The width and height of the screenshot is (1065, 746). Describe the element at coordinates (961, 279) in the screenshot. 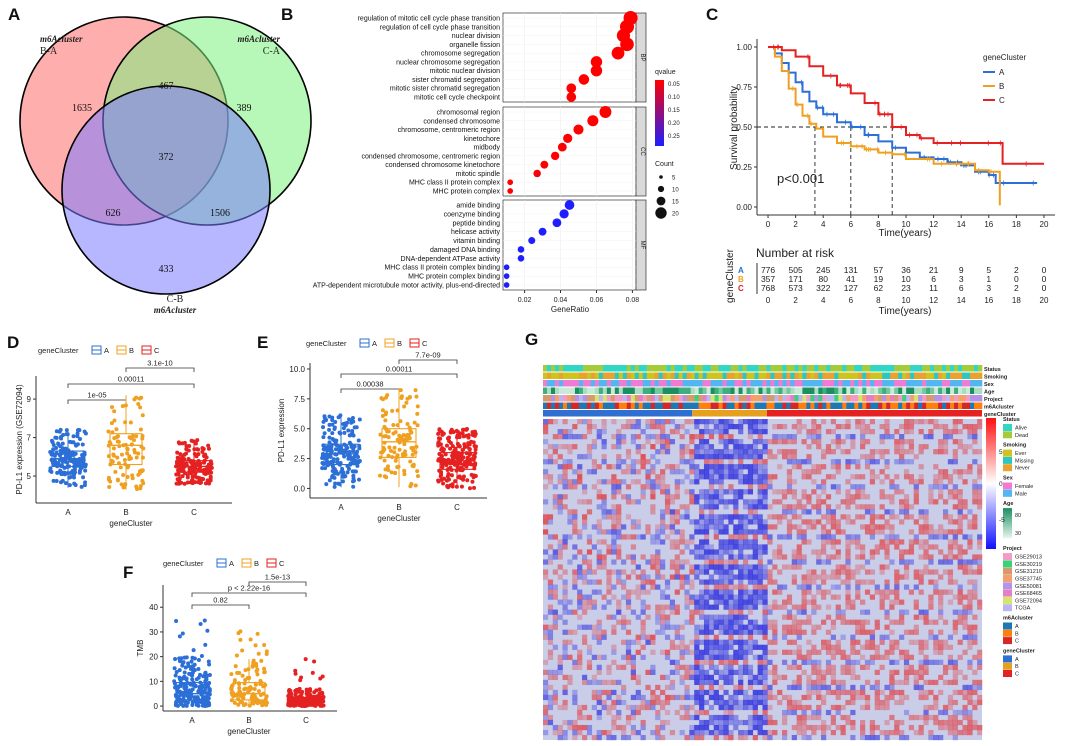

I see `risk-count: 3` at that location.